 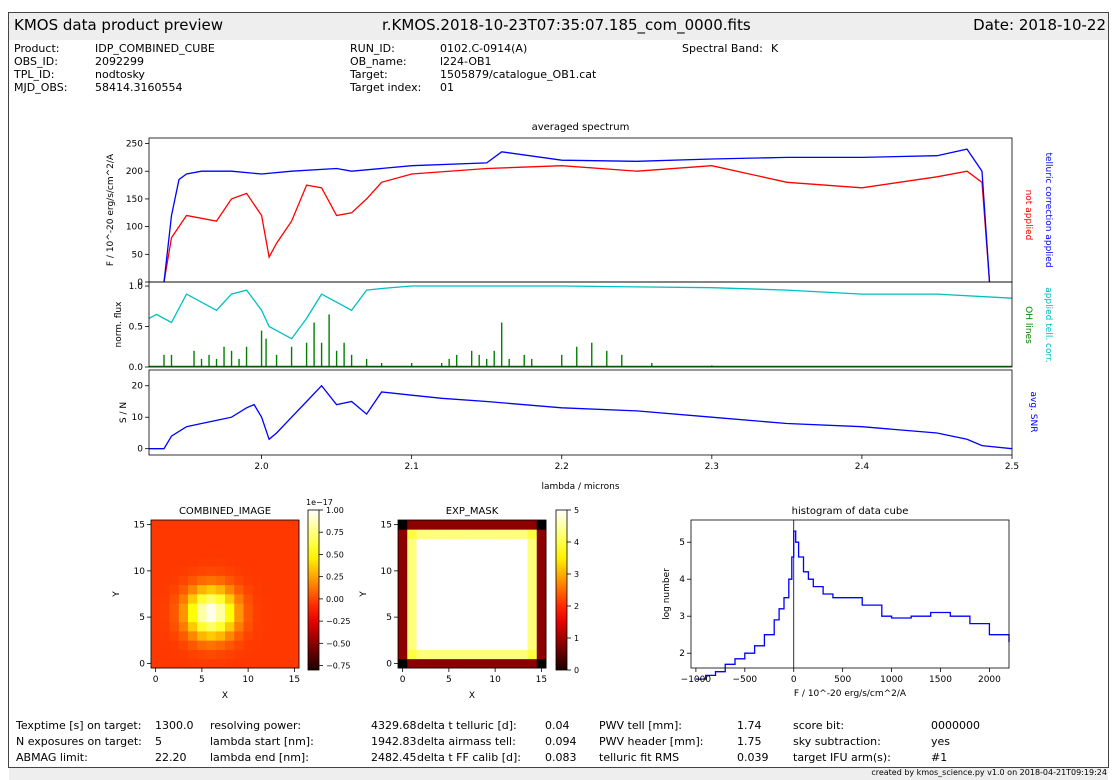 What do you see at coordinates (403, 680) in the screenshot?
I see `x-tick-label: 0` at bounding box center [403, 680].